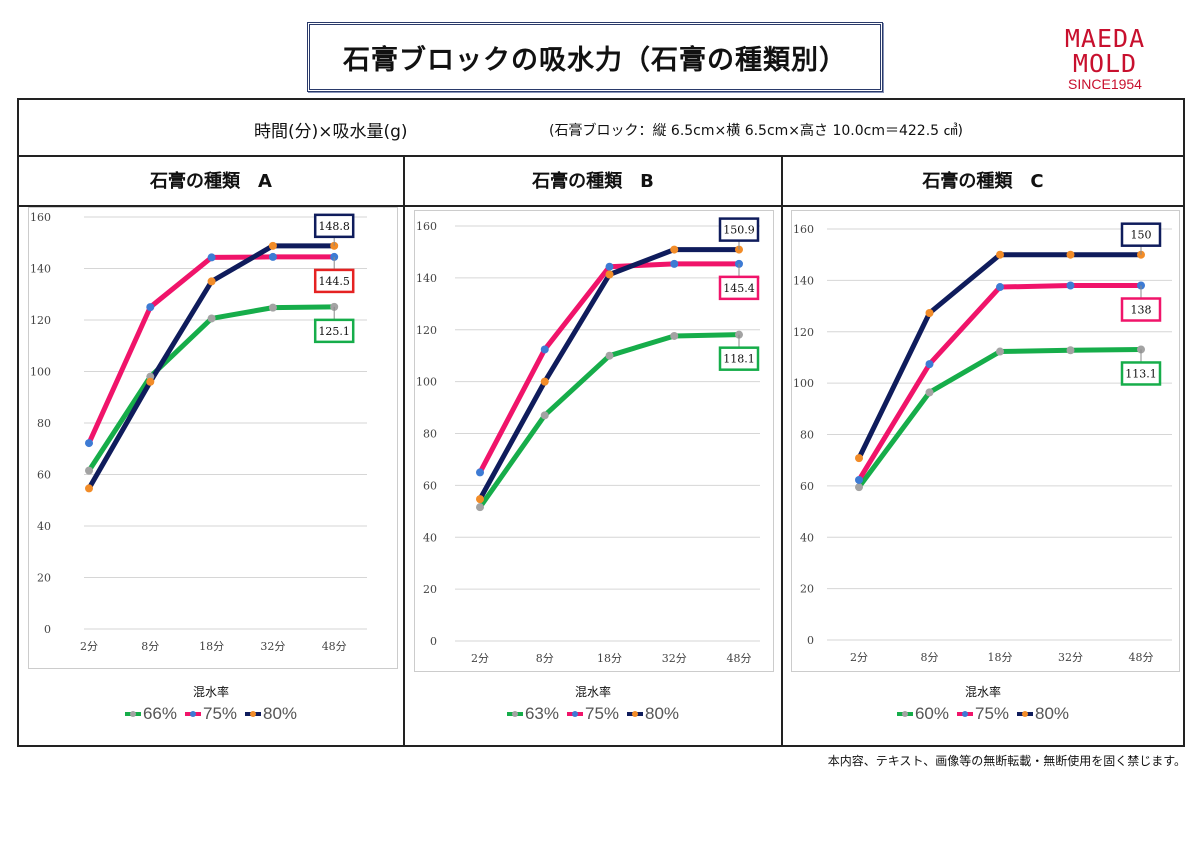 The image size is (1200, 849). I want to click on data-label: 145.4, so click(739, 288).